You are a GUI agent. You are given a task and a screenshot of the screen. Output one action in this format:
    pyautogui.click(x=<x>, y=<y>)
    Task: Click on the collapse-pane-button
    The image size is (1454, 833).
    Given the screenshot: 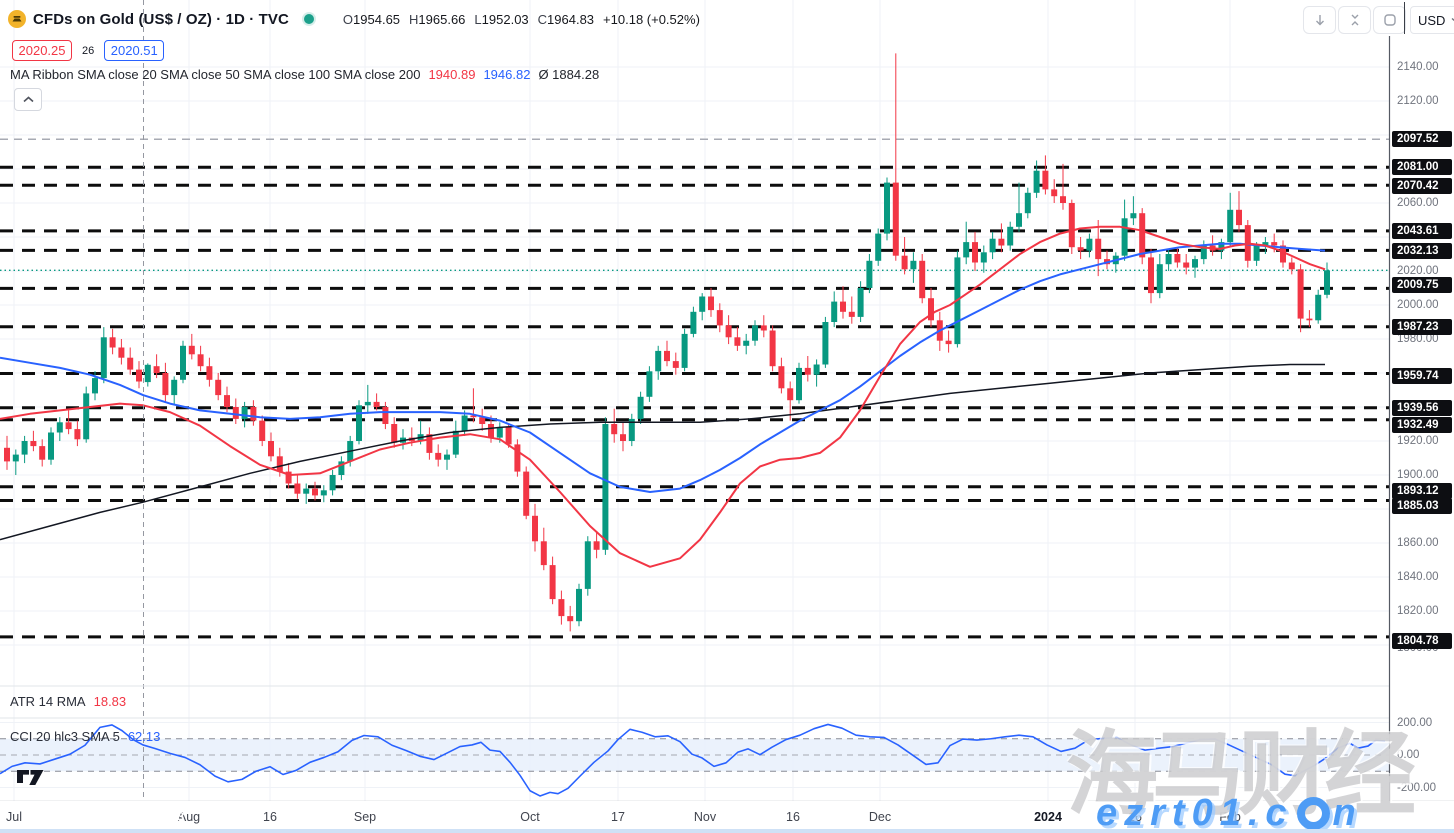 What is the action you would take?
    pyautogui.click(x=1354, y=20)
    